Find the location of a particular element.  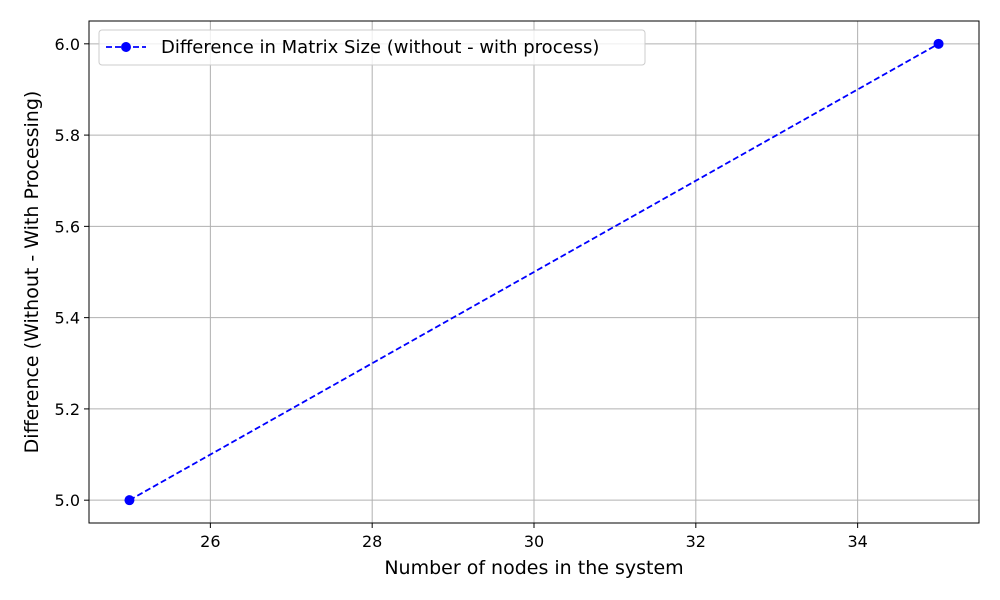

x-tick-label: 32 is located at coordinates (696, 541).